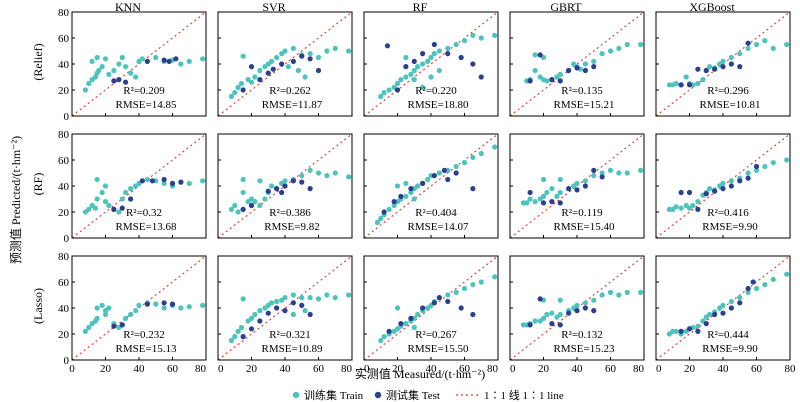 The image size is (800, 402). Describe the element at coordinates (398, 369) in the screenshot. I see `x-tick-label: 20` at that location.